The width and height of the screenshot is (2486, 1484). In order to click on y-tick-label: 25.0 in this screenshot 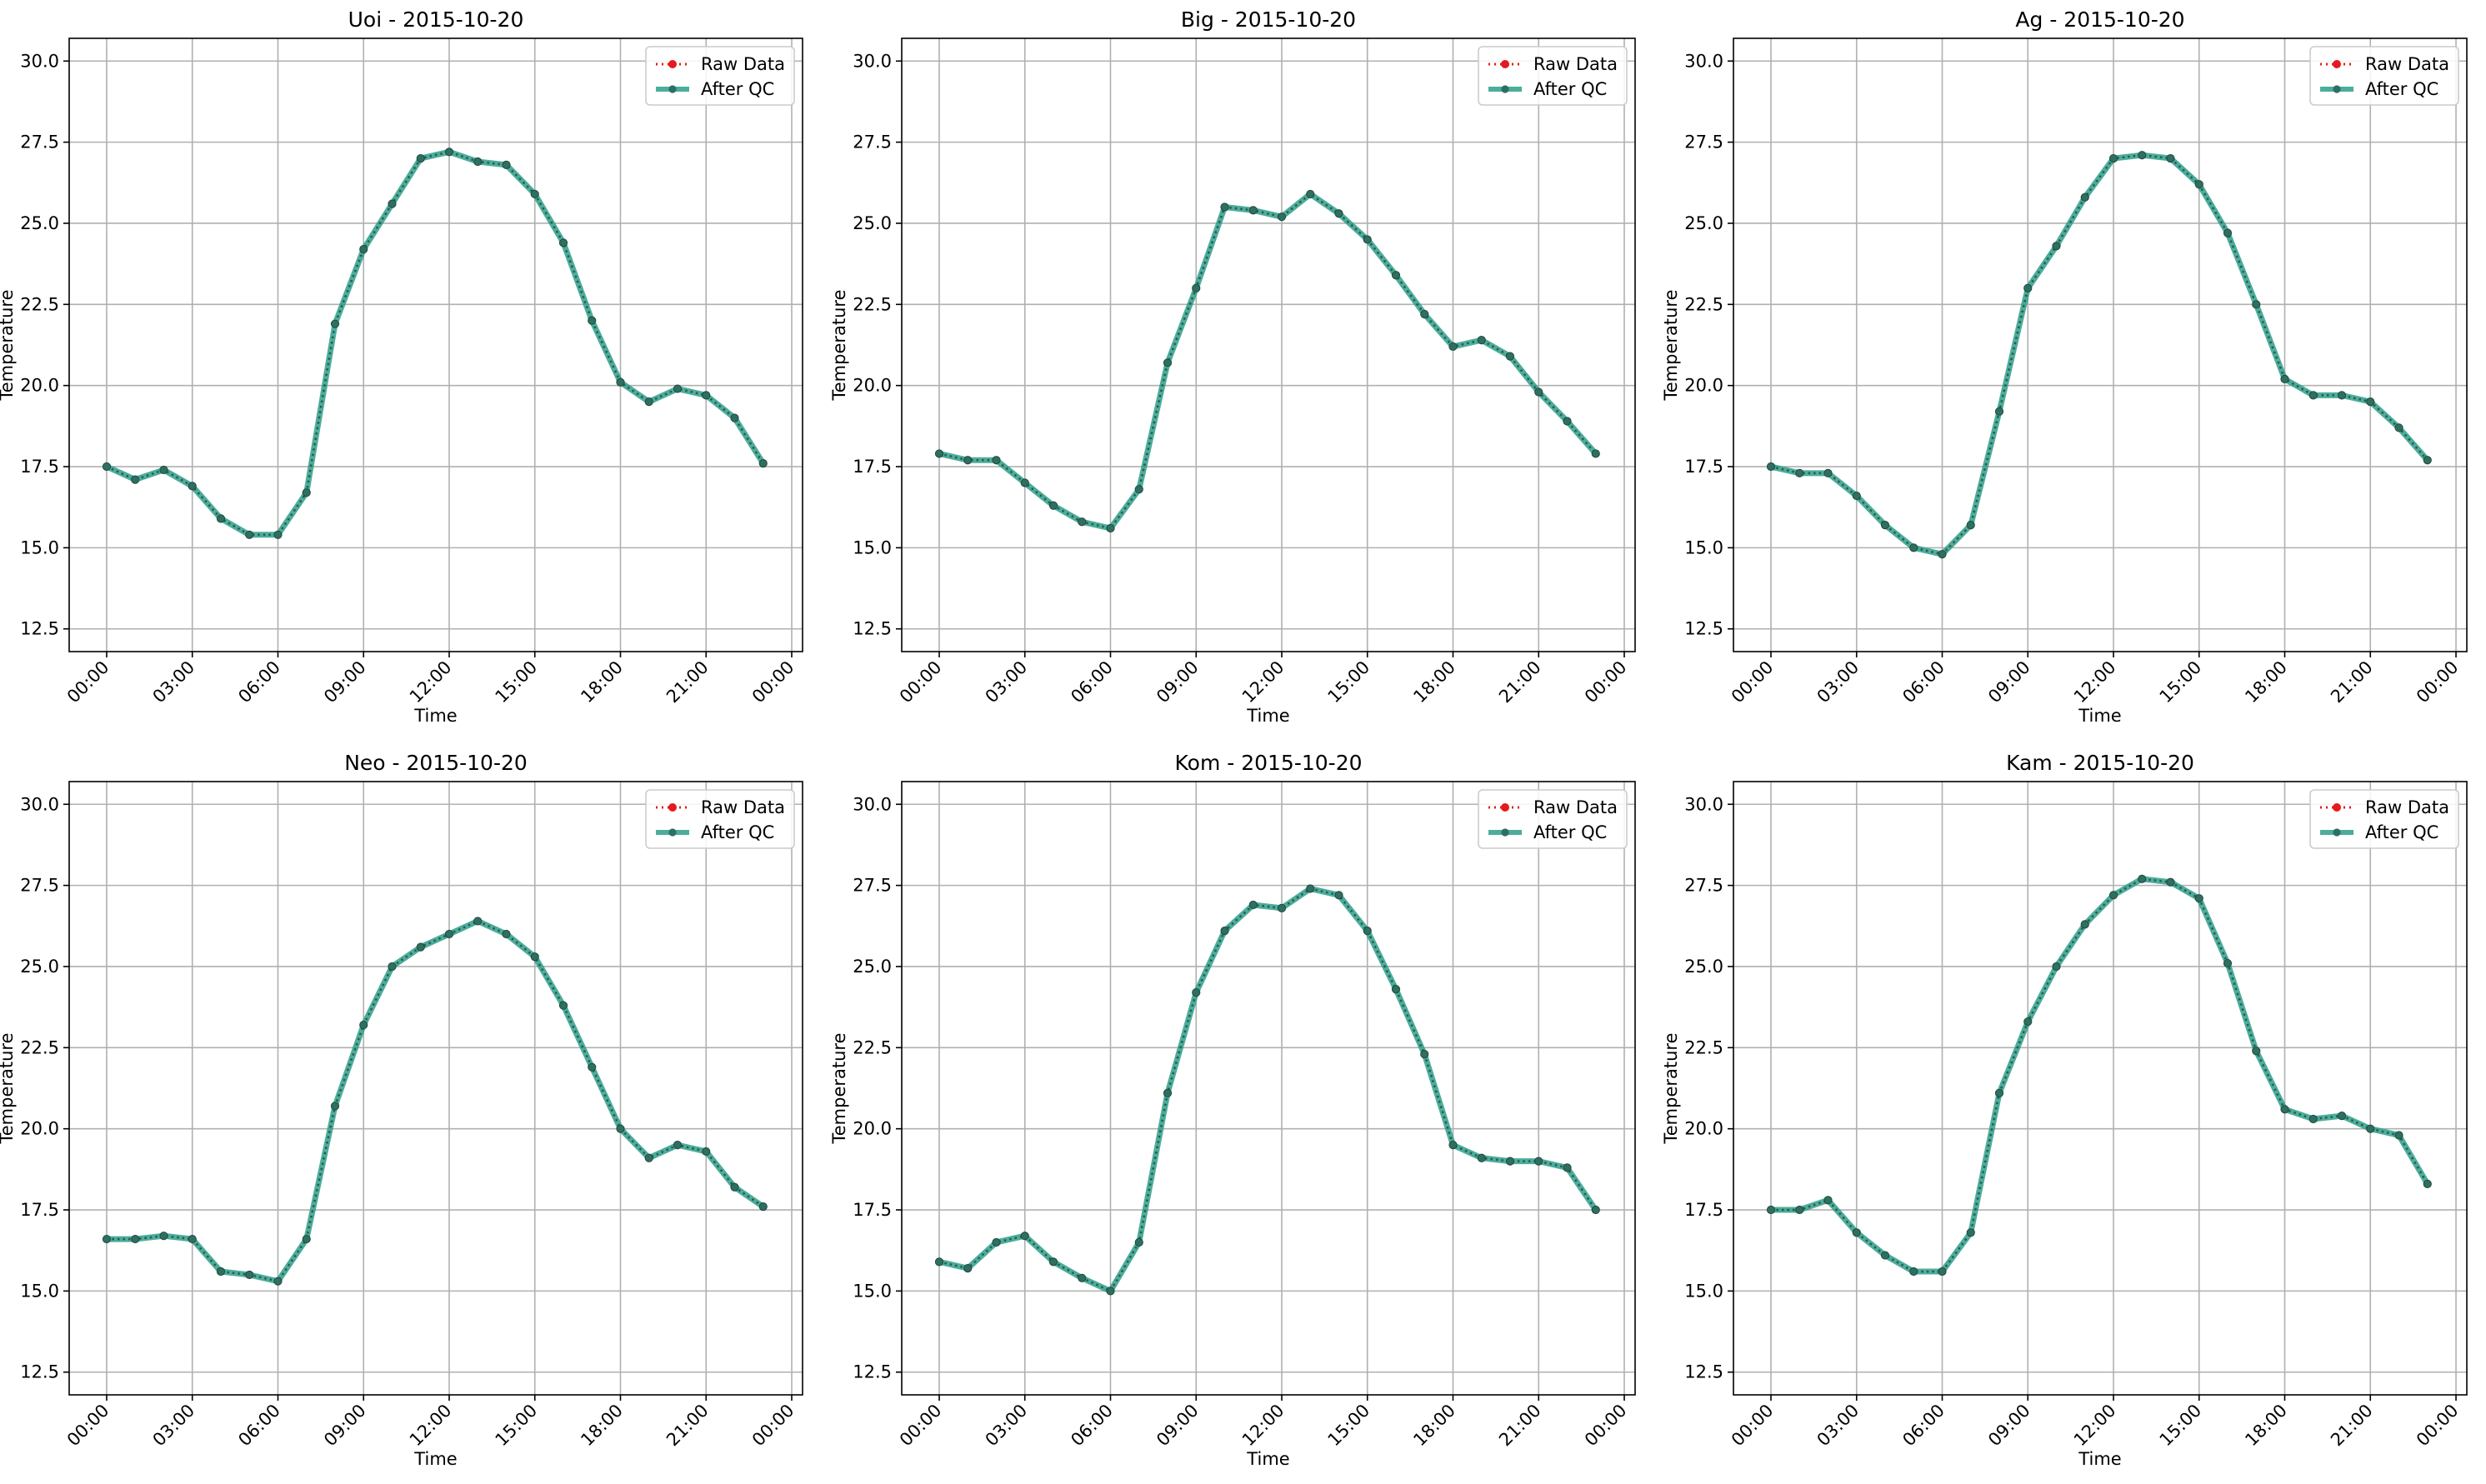, I will do `click(39, 223)`.